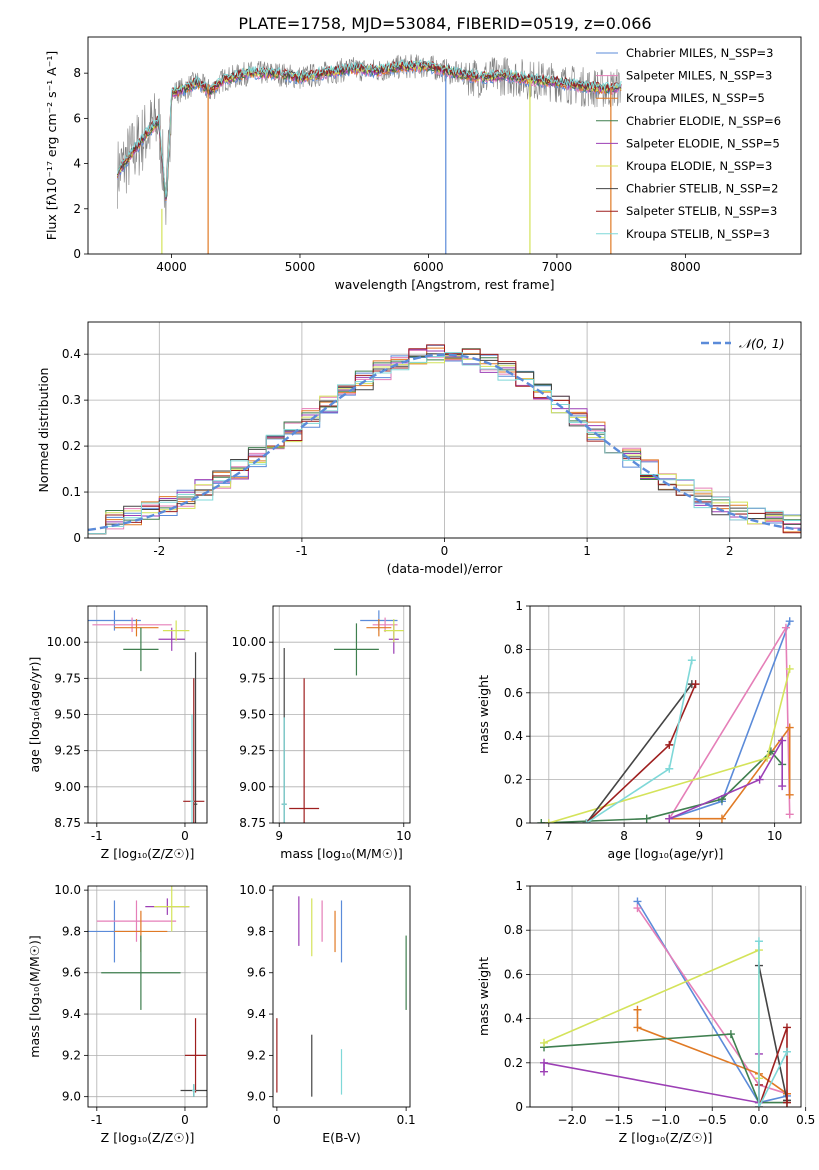 The width and height of the screenshot is (819, 1170). Describe the element at coordinates (730, 551) in the screenshot. I see `x-tick-label: 2` at that location.